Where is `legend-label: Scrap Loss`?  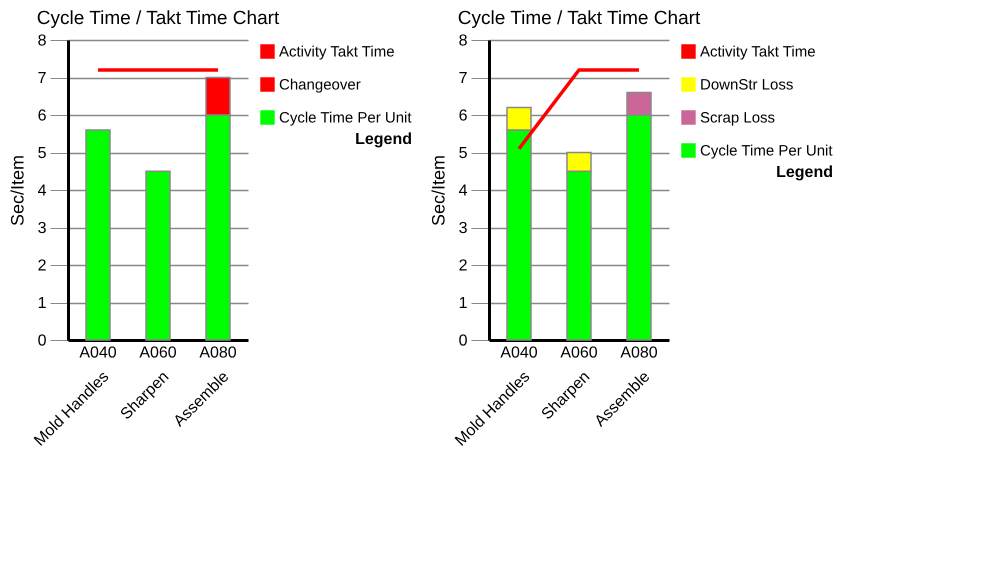 legend-label: Scrap Loss is located at coordinates (738, 118).